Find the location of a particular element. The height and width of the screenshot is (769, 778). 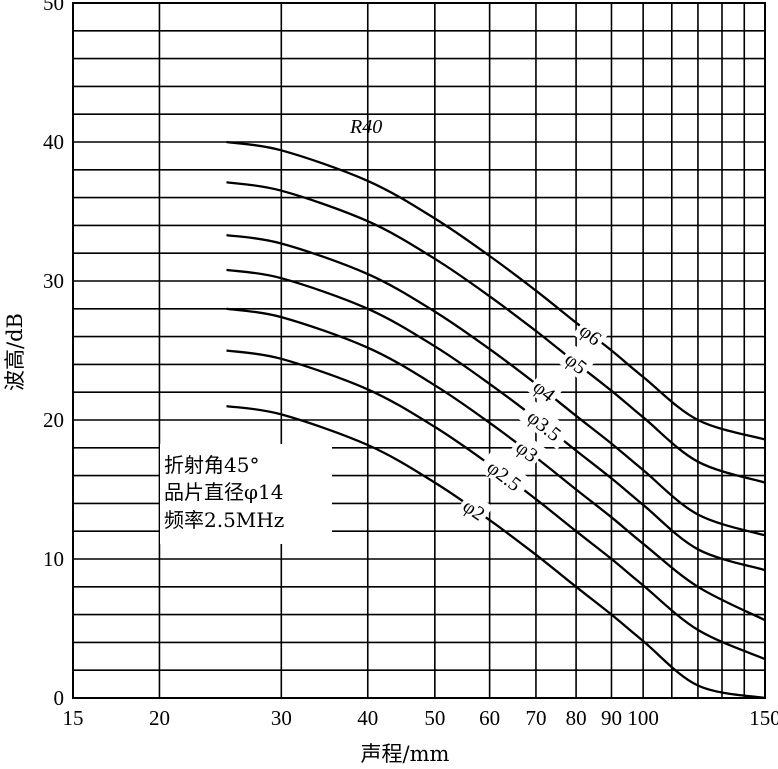

x-tick-label: 60 is located at coordinates (489, 718).